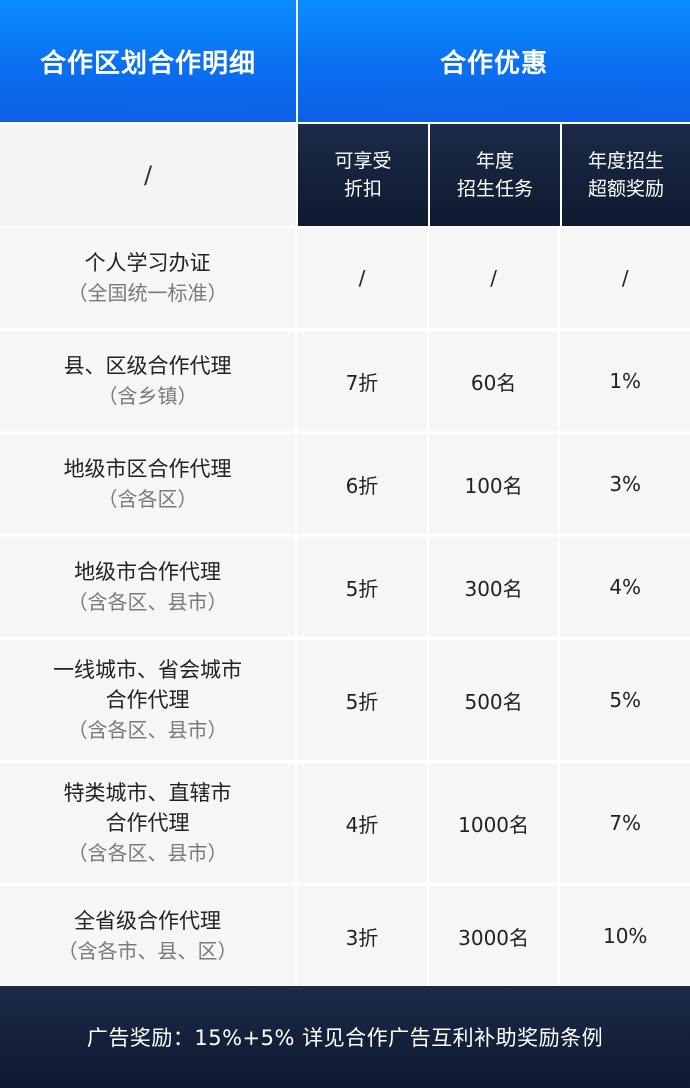  I want to click on row-bonus: 3%, so click(625, 484).